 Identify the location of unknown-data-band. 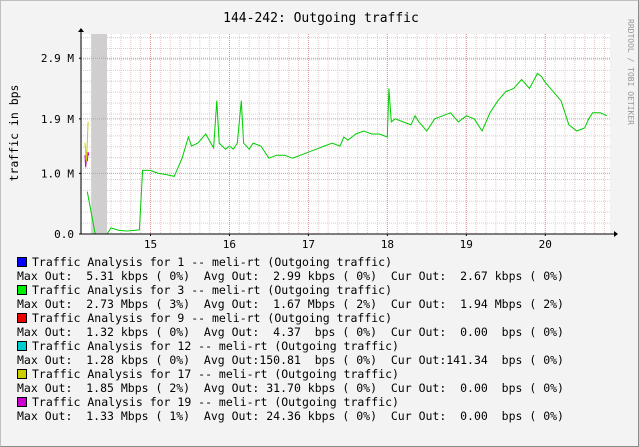
(99, 134).